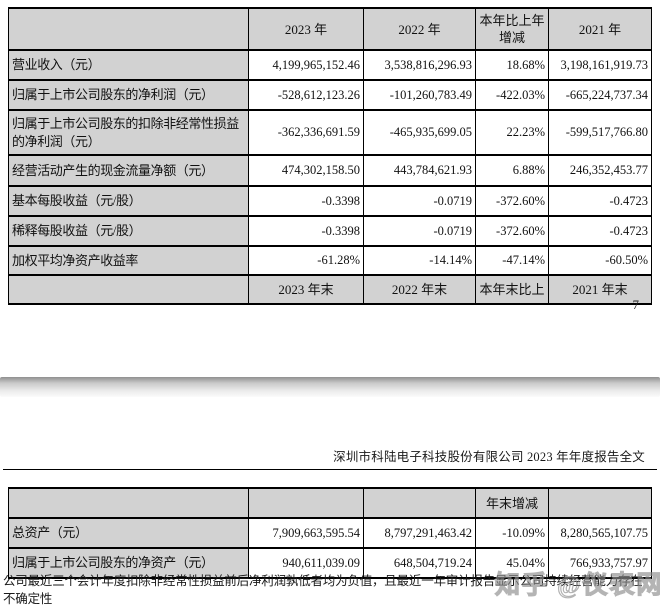  What do you see at coordinates (419, 29) in the screenshot?
I see `col-header-2022: 2022 年` at bounding box center [419, 29].